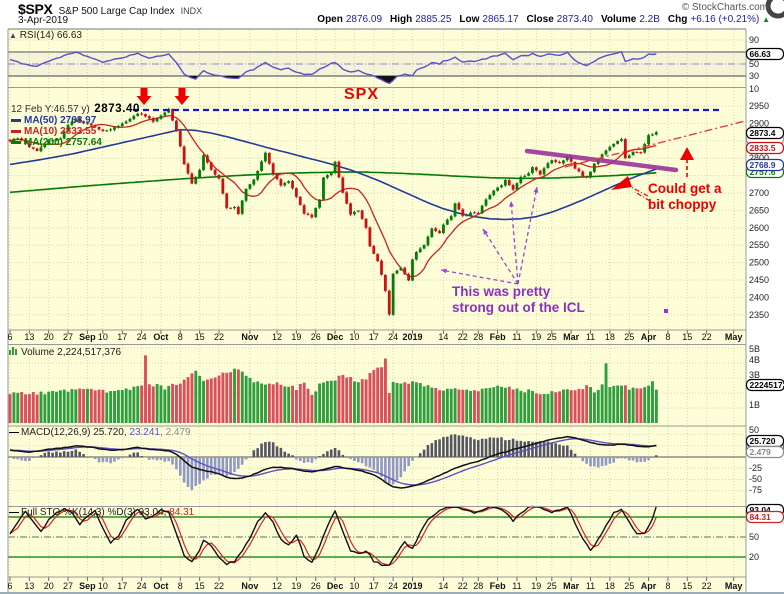 The image size is (784, 594). Describe the element at coordinates (160, 337) in the screenshot. I see `x-axis-label: Oct` at that location.